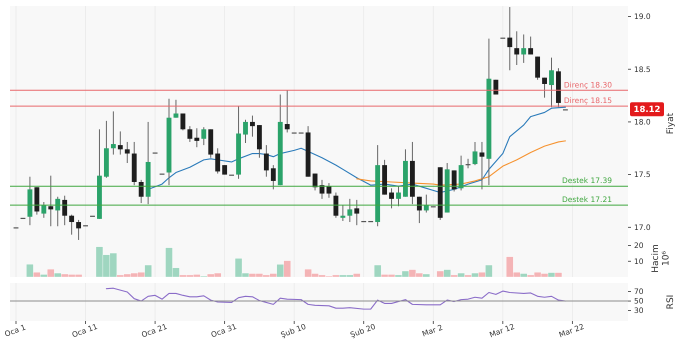 The image size is (680, 355). What do you see at coordinates (671, 123) in the screenshot?
I see `y-axis-title: Fiyat` at bounding box center [671, 123].